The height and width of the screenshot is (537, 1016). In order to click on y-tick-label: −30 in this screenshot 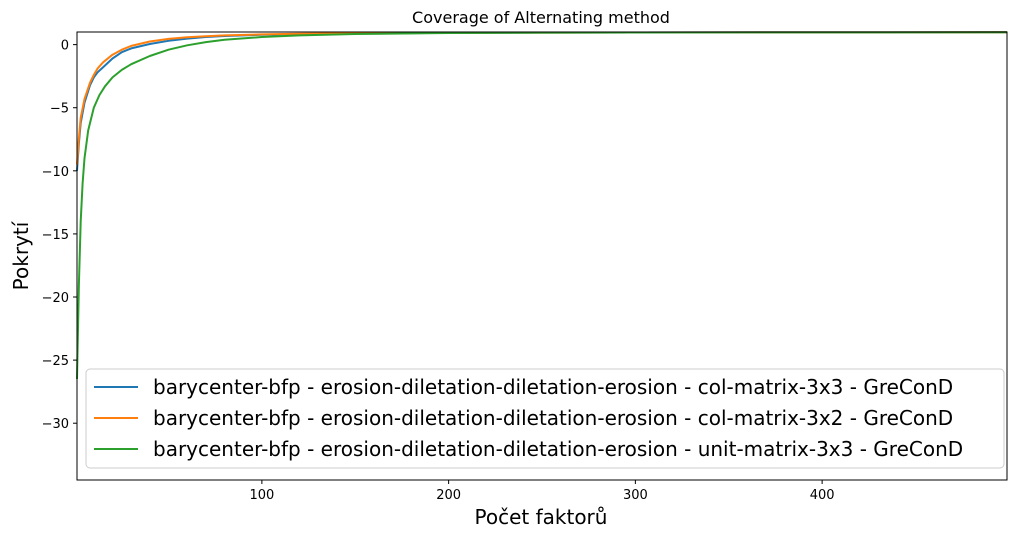, I will do `click(55, 424)`.